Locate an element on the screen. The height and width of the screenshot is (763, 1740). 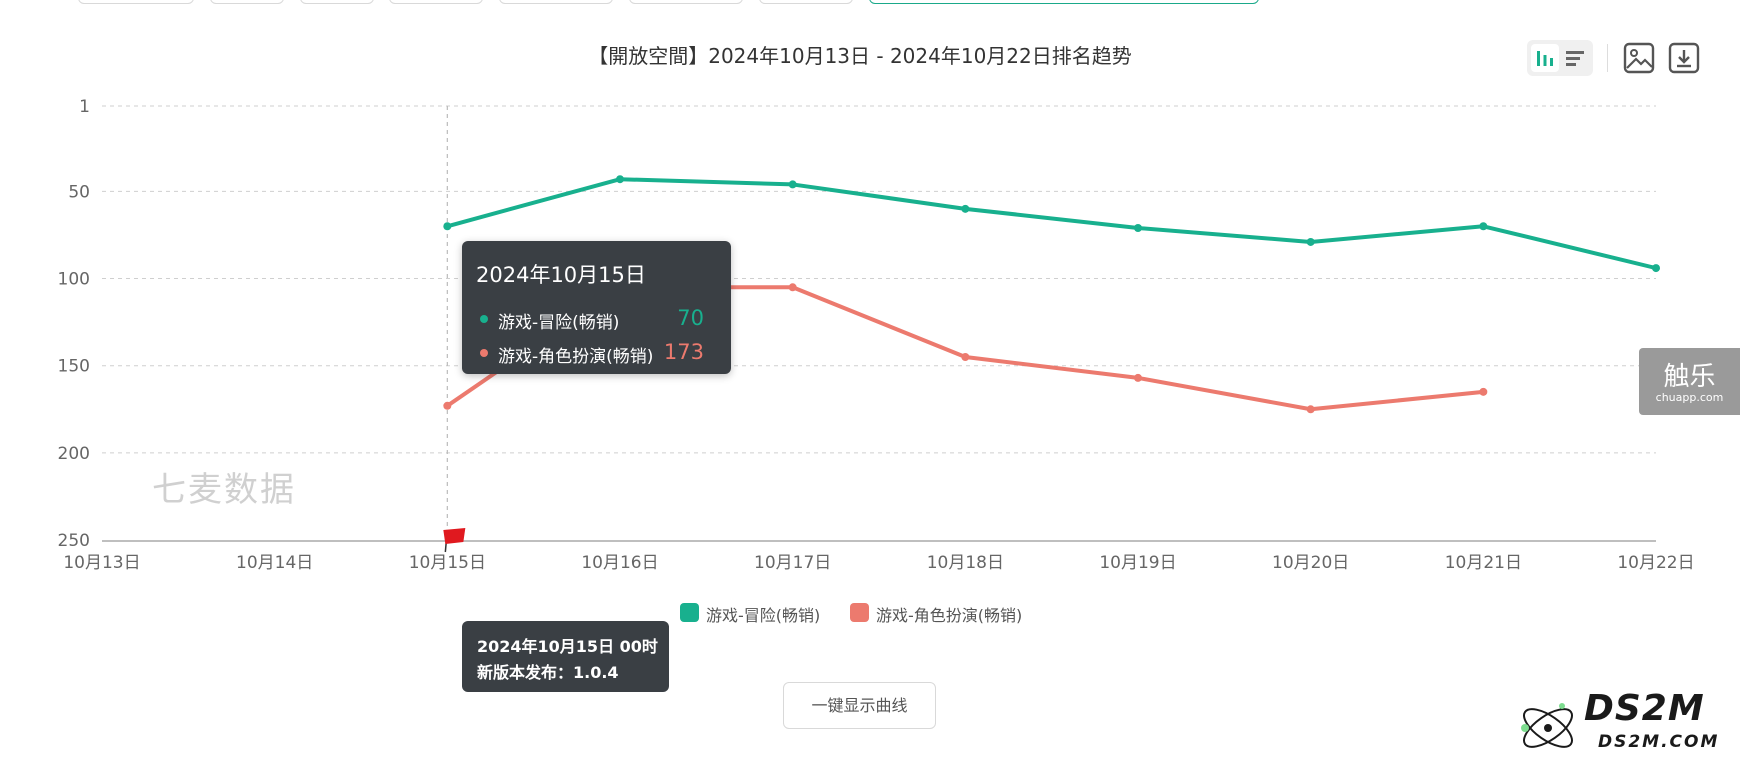
corner-brand-domain: DS2M.COM is located at coordinates (1659, 742).